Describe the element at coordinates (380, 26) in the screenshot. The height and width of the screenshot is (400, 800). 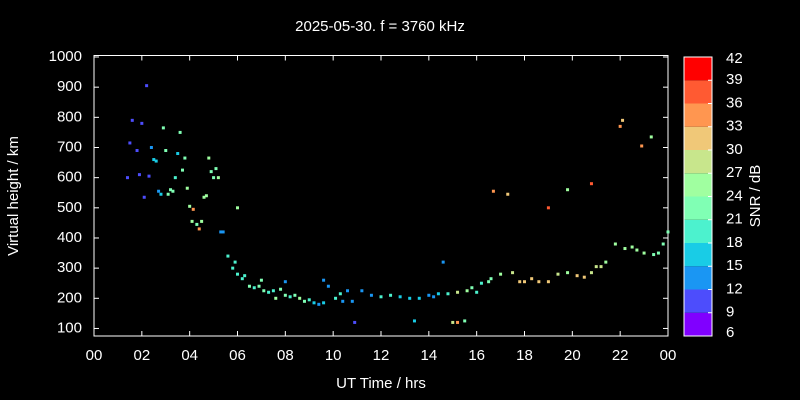
I see `chart-title: 2025-05-30. f = 3760 kHz` at that location.